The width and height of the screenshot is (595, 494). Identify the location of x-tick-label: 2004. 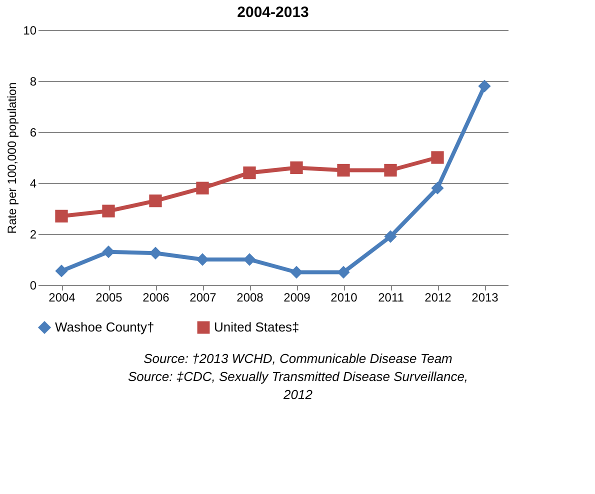
(62, 297).